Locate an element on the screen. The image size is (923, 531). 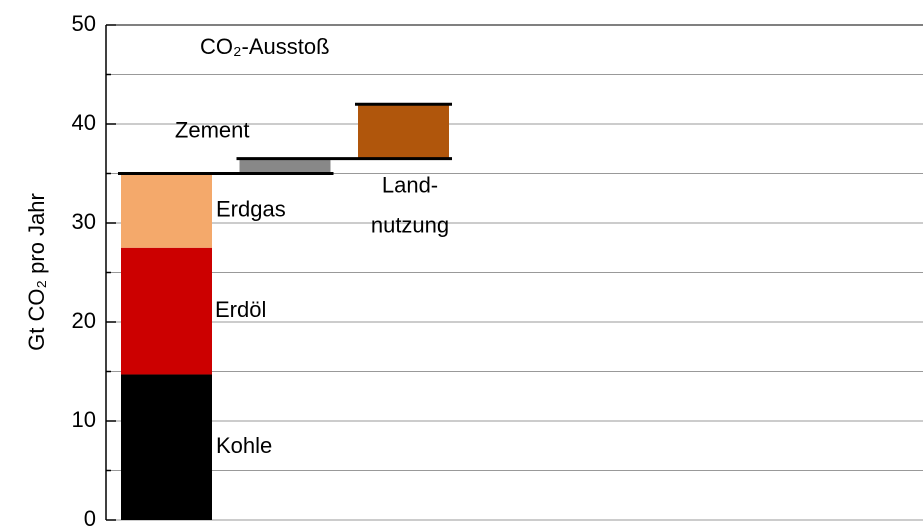
segment-label: Kohle is located at coordinates (244, 445).